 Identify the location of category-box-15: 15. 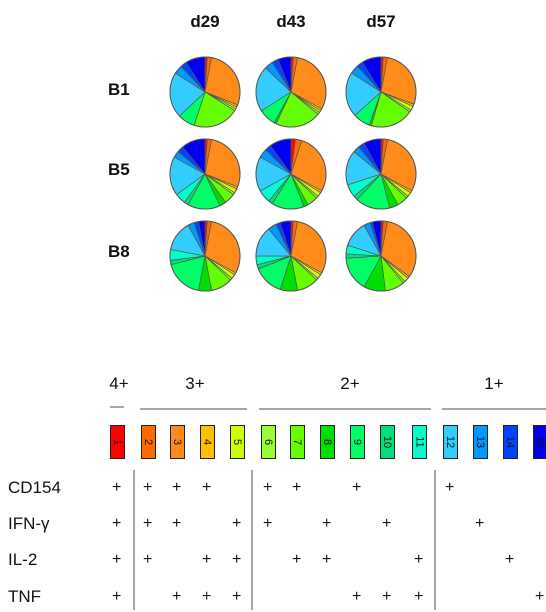
(539, 442).